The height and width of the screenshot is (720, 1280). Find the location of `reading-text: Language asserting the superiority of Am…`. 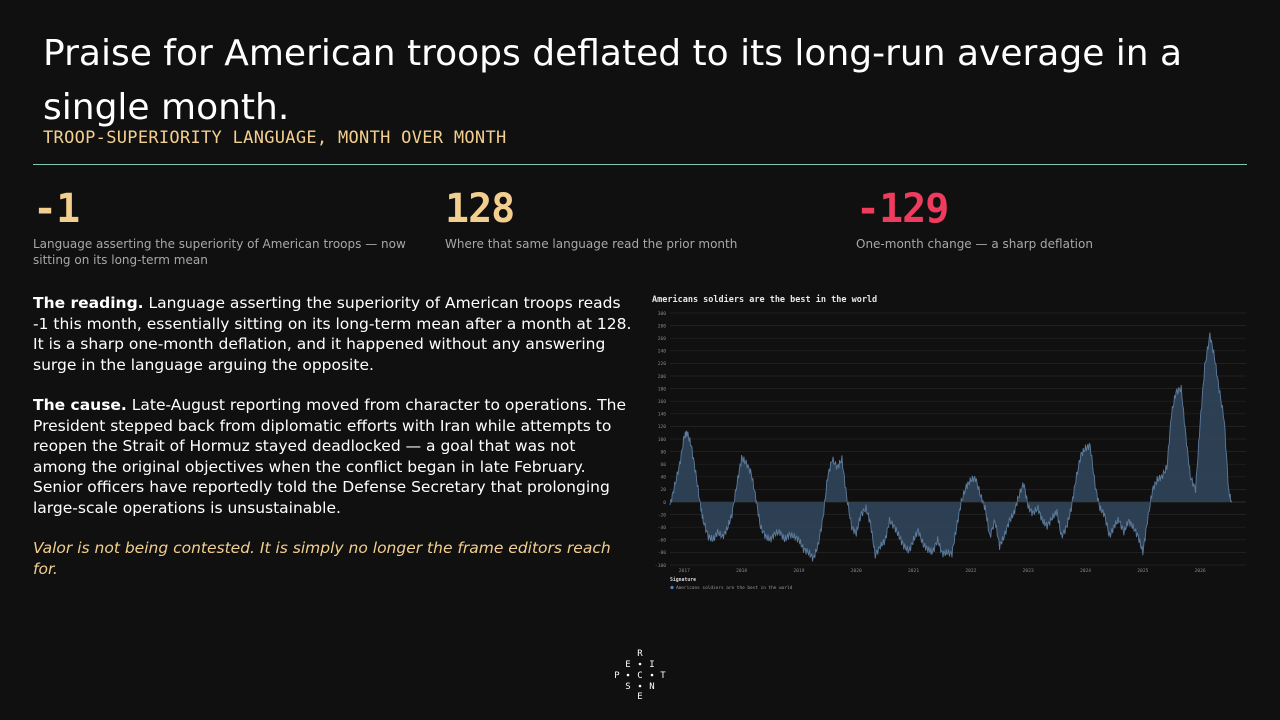

reading-text: Language asserting the superiority of Am… is located at coordinates (332, 334).